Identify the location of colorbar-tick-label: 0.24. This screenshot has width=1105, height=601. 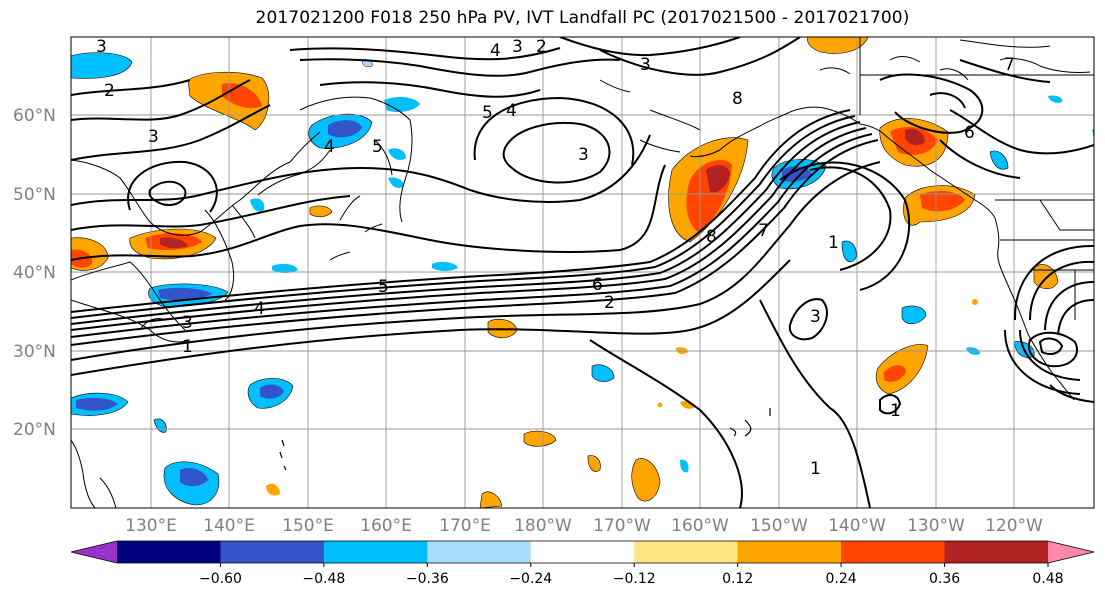
(841, 579).